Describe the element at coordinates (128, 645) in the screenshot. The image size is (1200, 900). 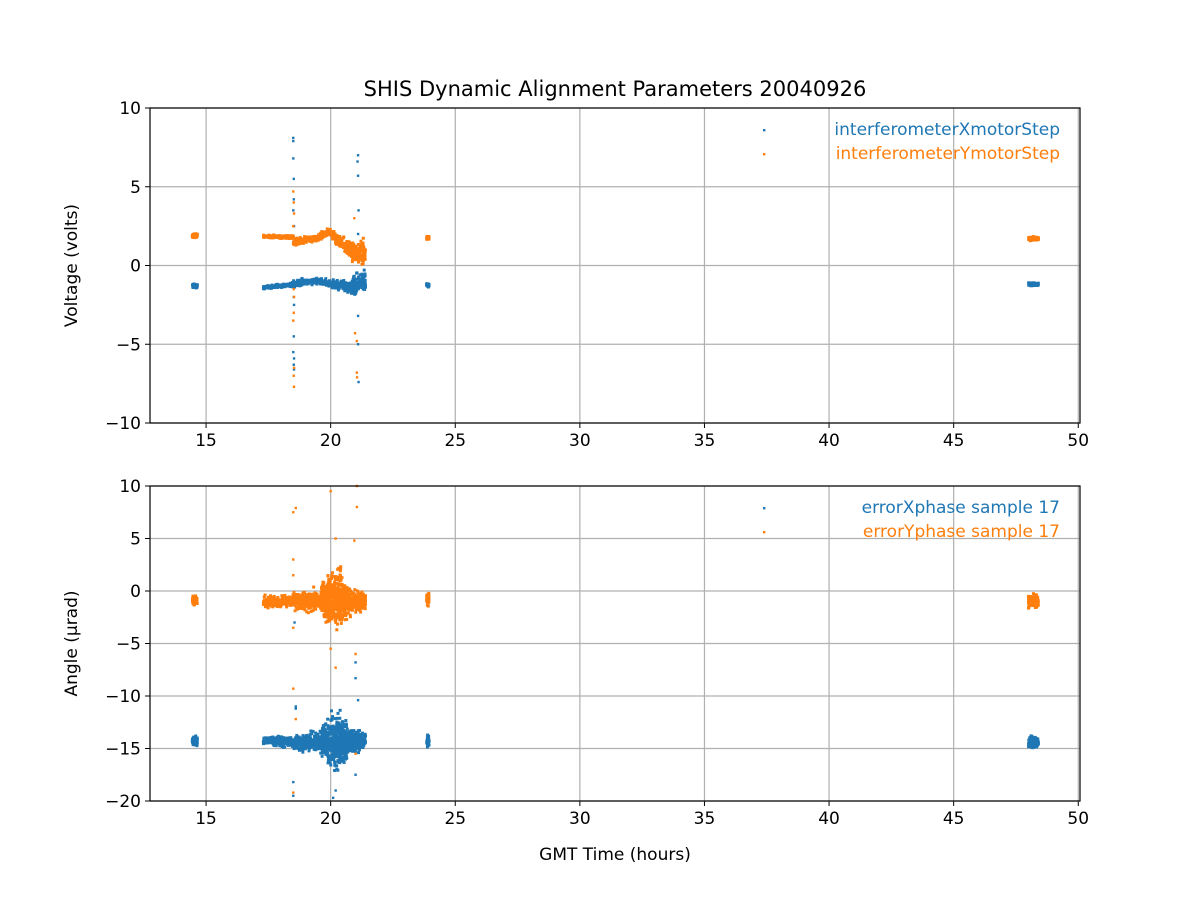
I see `y-tick-label: −5` at that location.